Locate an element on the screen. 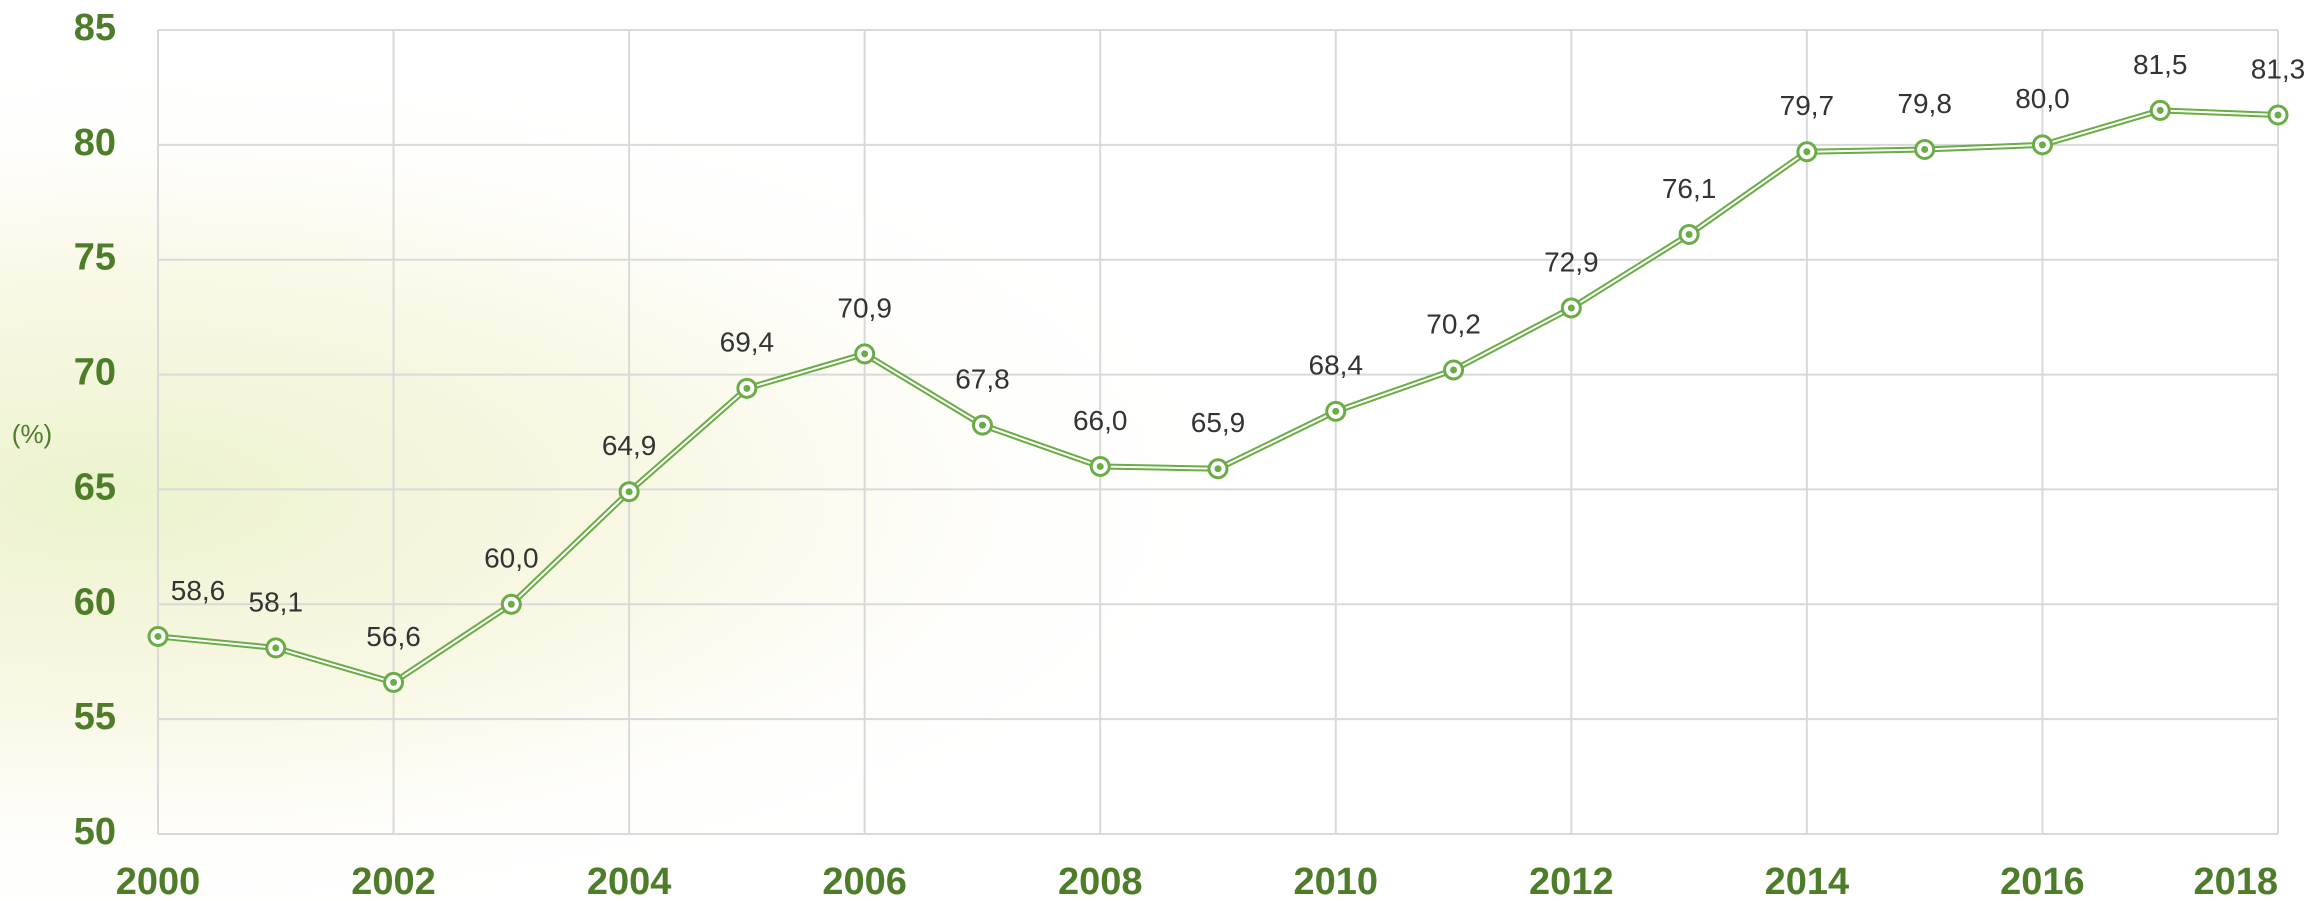  x-tick-label: 2012 is located at coordinates (1571, 881).